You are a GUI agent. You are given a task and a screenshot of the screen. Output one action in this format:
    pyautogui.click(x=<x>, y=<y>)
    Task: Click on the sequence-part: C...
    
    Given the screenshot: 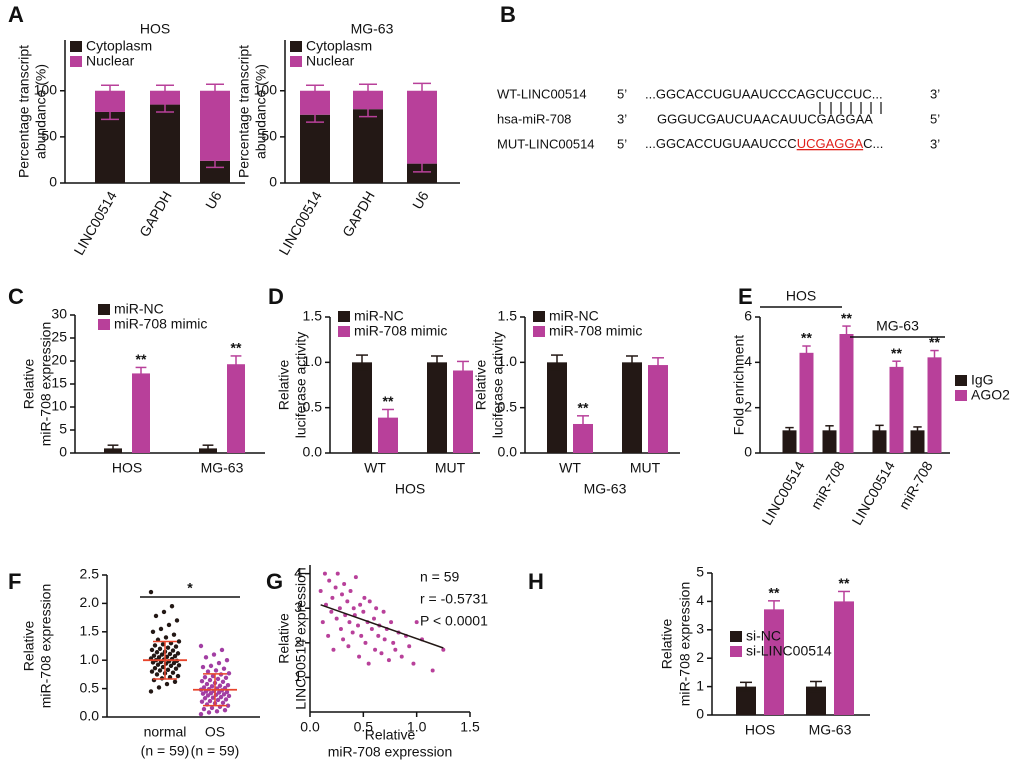 What is the action you would take?
    pyautogui.click(x=873, y=143)
    